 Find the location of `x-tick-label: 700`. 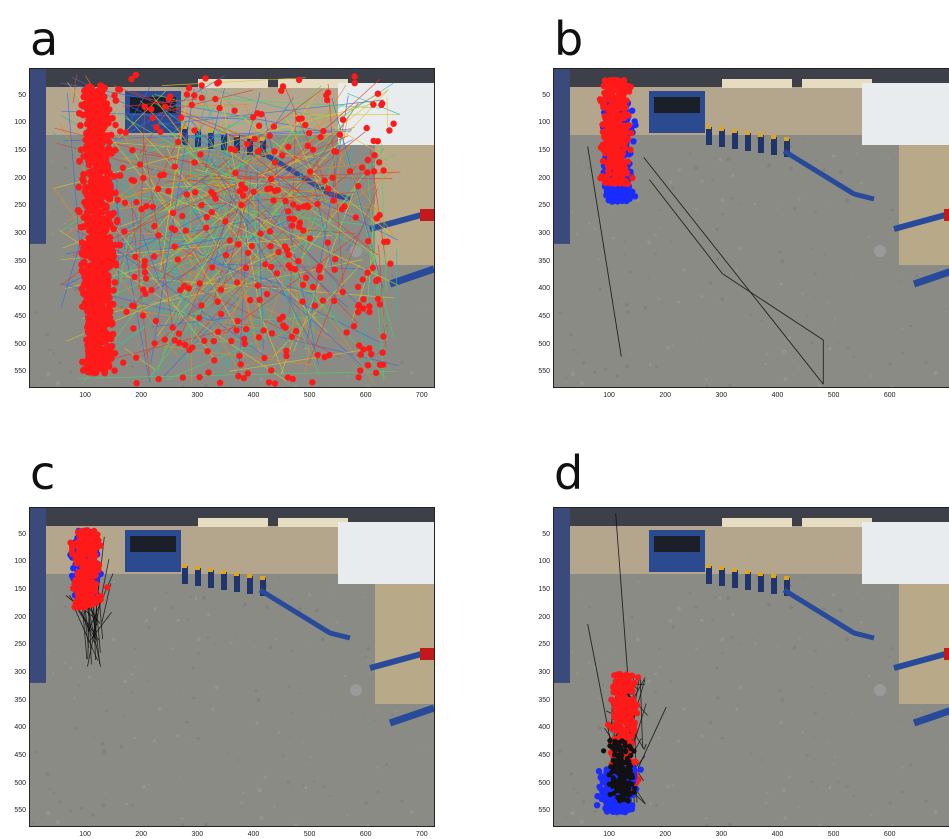

x-tick-label: 700 is located at coordinates (421, 834).